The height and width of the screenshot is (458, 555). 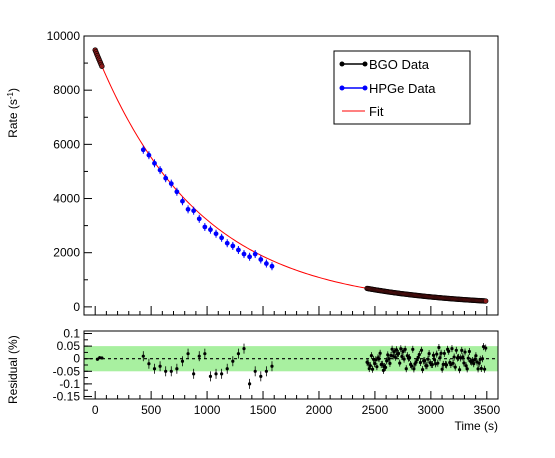 I want to click on main-y-tick-label: 8000, so click(x=66, y=90).